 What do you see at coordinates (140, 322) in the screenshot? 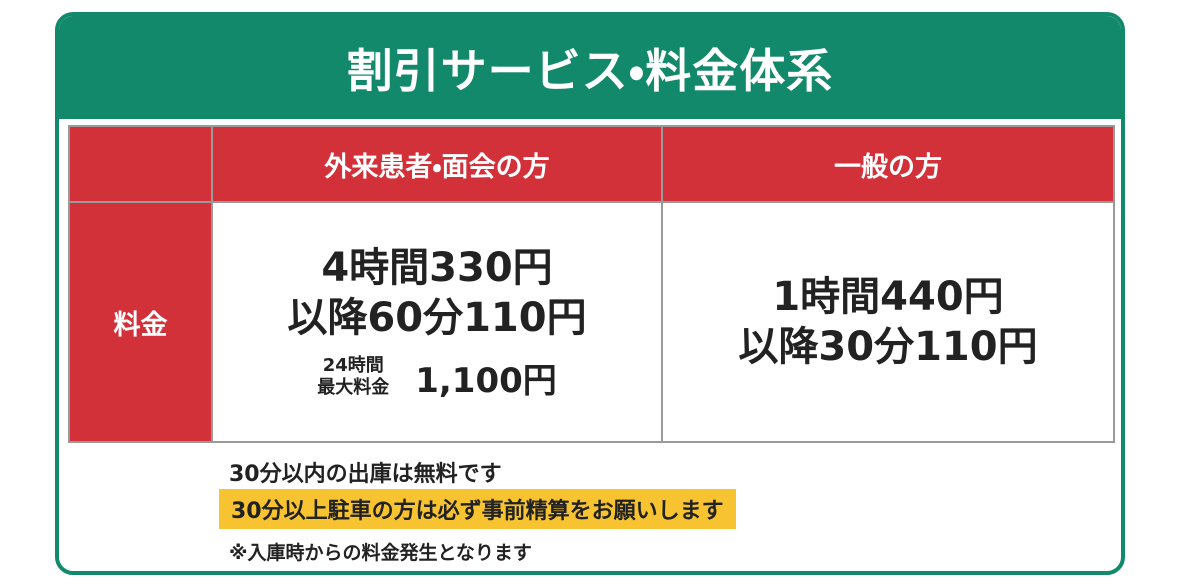
I see `row-label: 料金` at bounding box center [140, 322].